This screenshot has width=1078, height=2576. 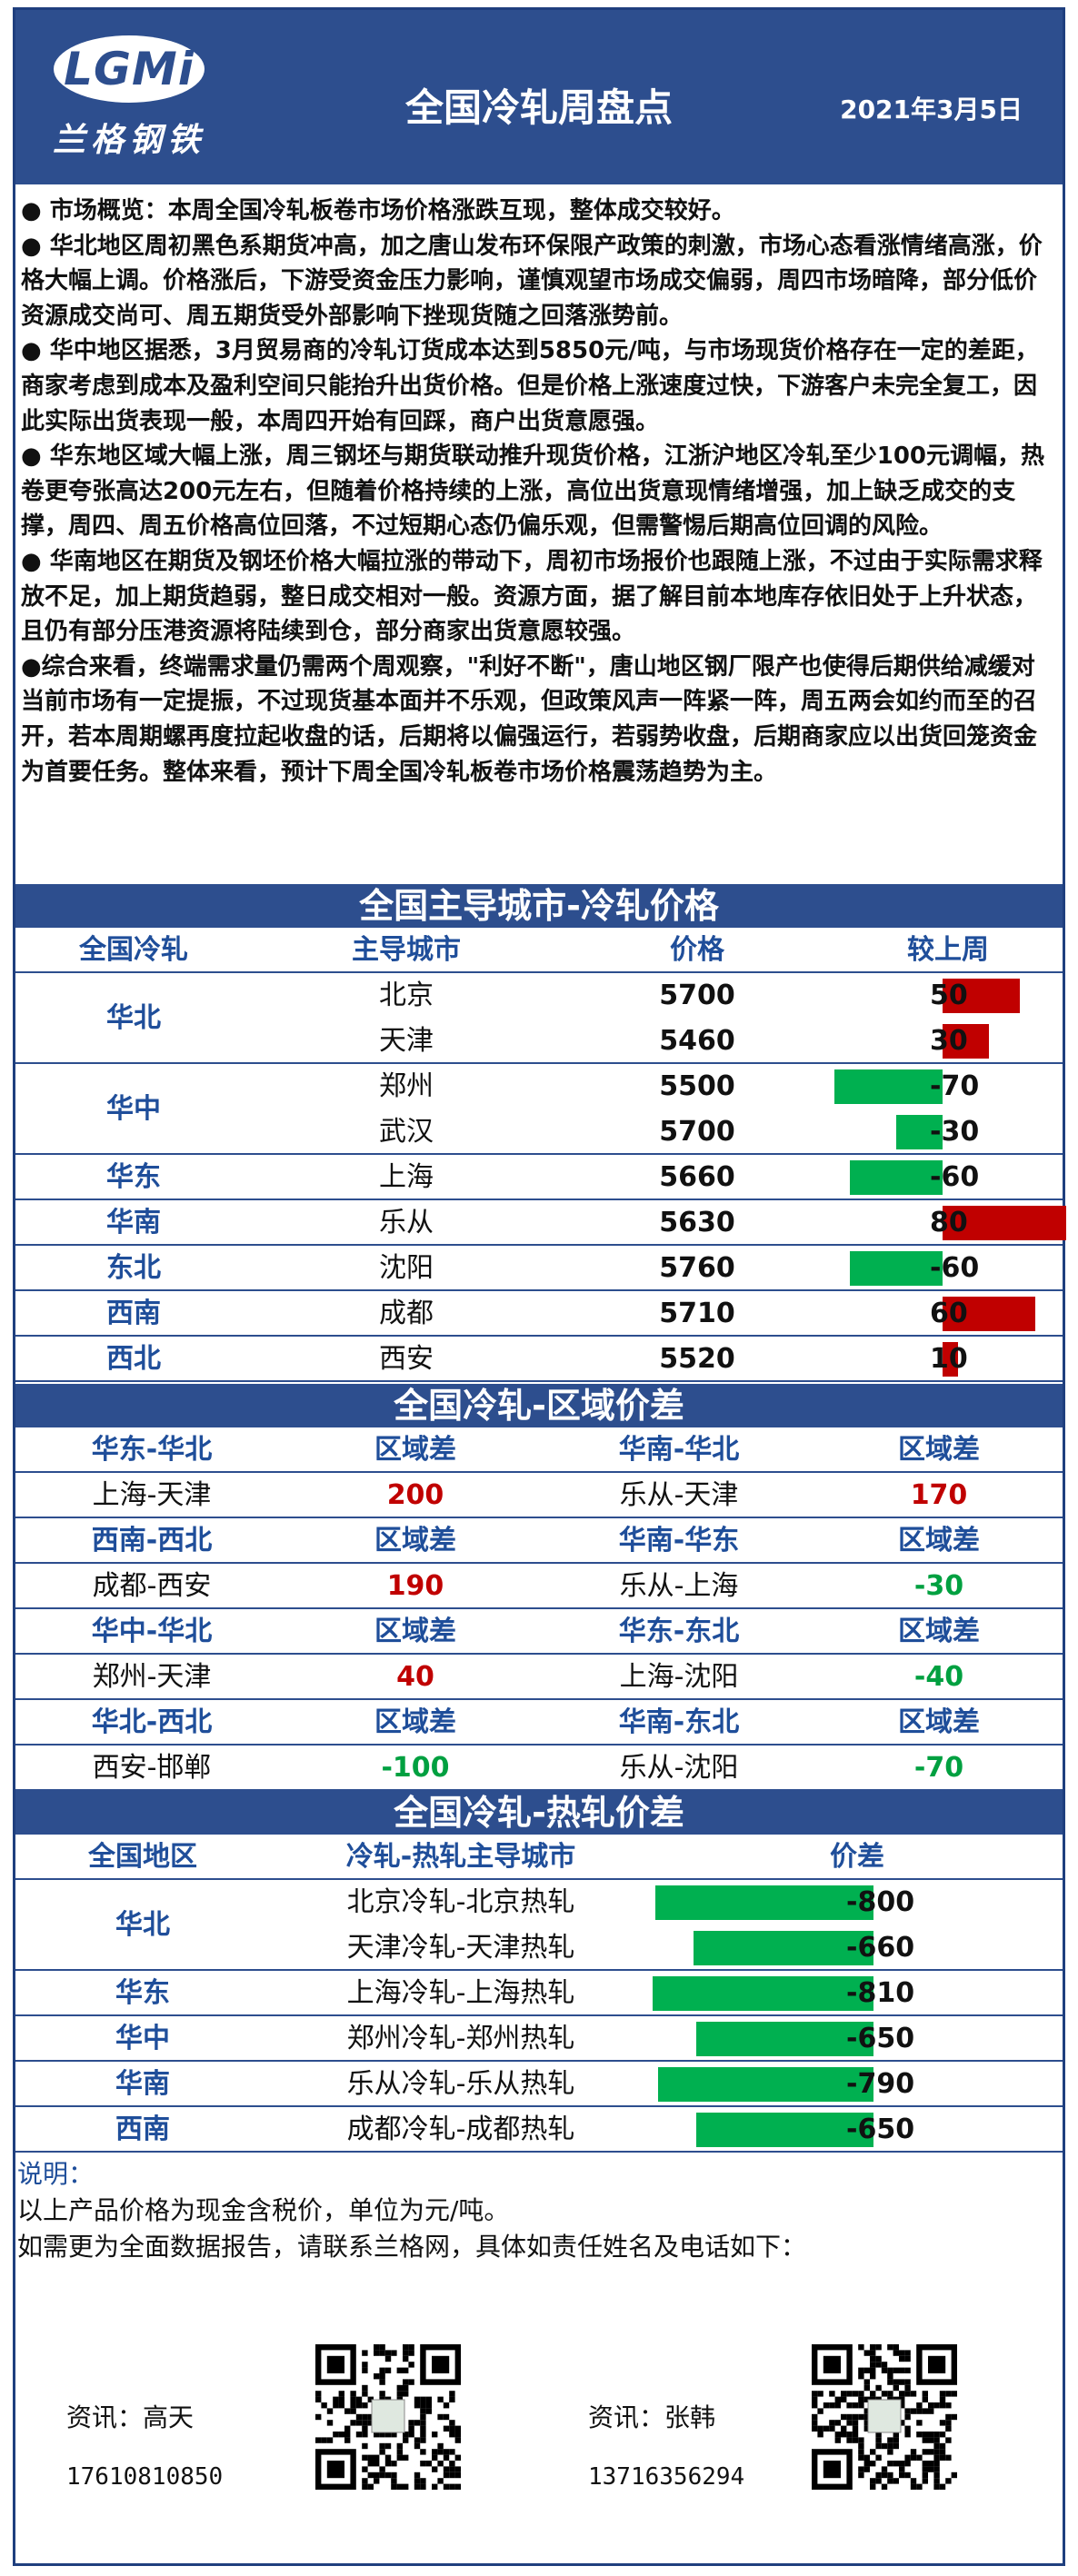 What do you see at coordinates (152, 1586) in the screenshot?
I see `city-pair: 成都-西安` at bounding box center [152, 1586].